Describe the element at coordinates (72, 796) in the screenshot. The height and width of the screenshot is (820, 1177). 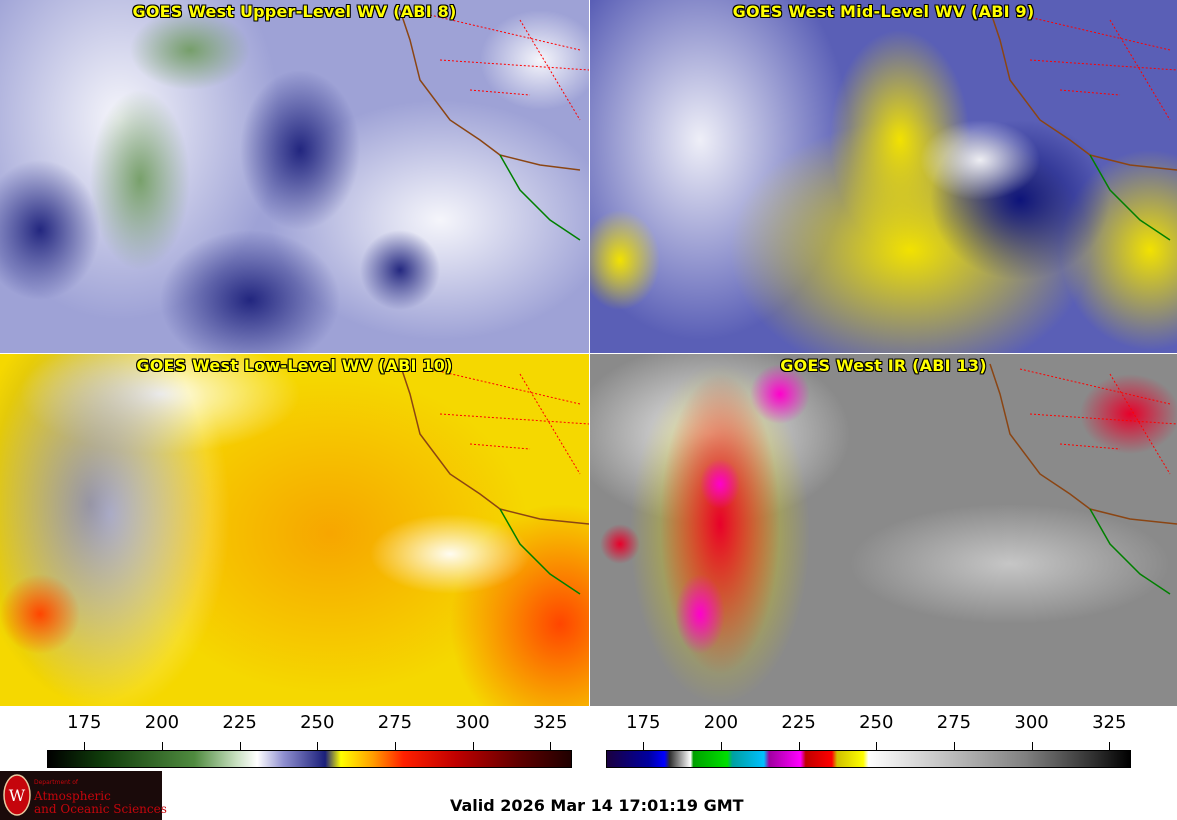
I see `logo-line1: Atmospheric` at that location.